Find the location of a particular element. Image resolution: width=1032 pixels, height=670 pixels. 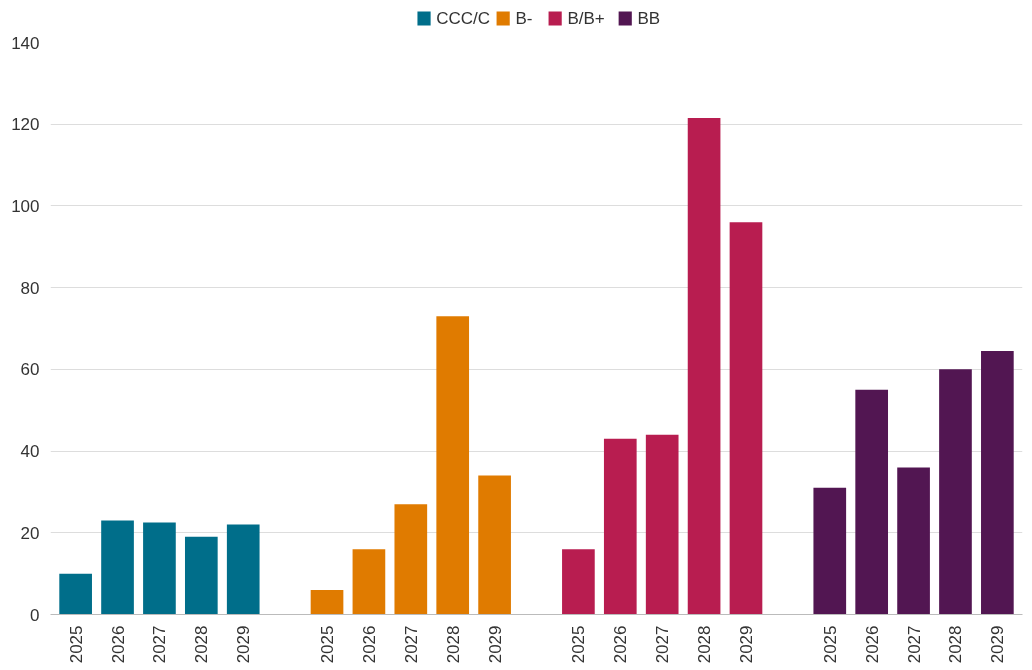

y-tick-label: 140 is located at coordinates (25, 43).